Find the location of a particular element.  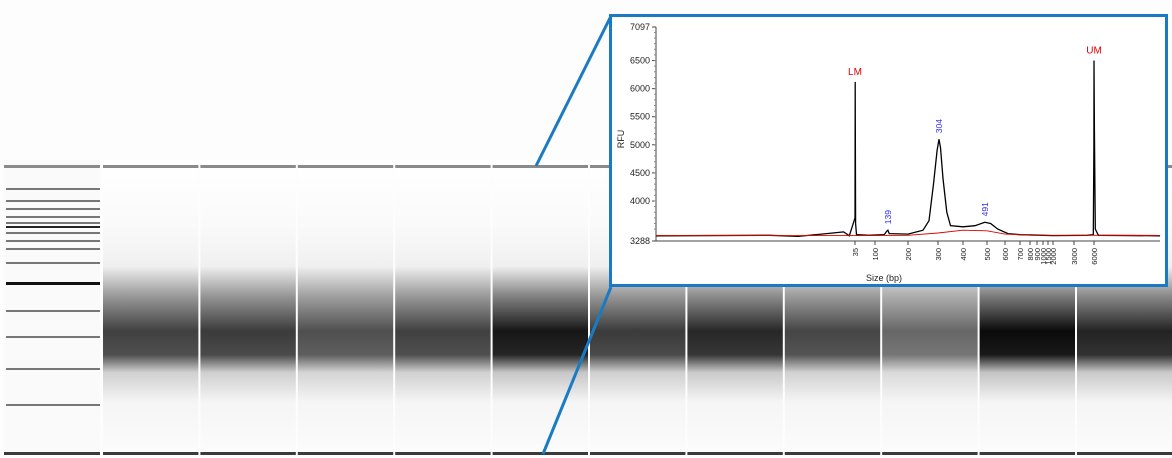

x-tick-label: 600 is located at coordinates (1005, 254).